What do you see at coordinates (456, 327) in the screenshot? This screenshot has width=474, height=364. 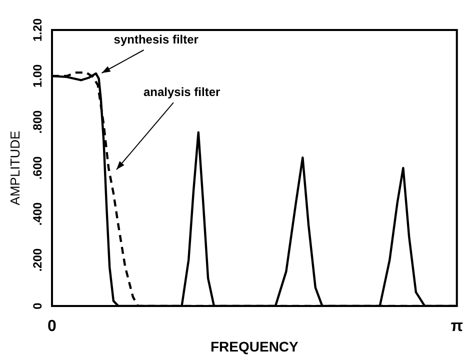 I see `x-tick-label: π` at bounding box center [456, 327].